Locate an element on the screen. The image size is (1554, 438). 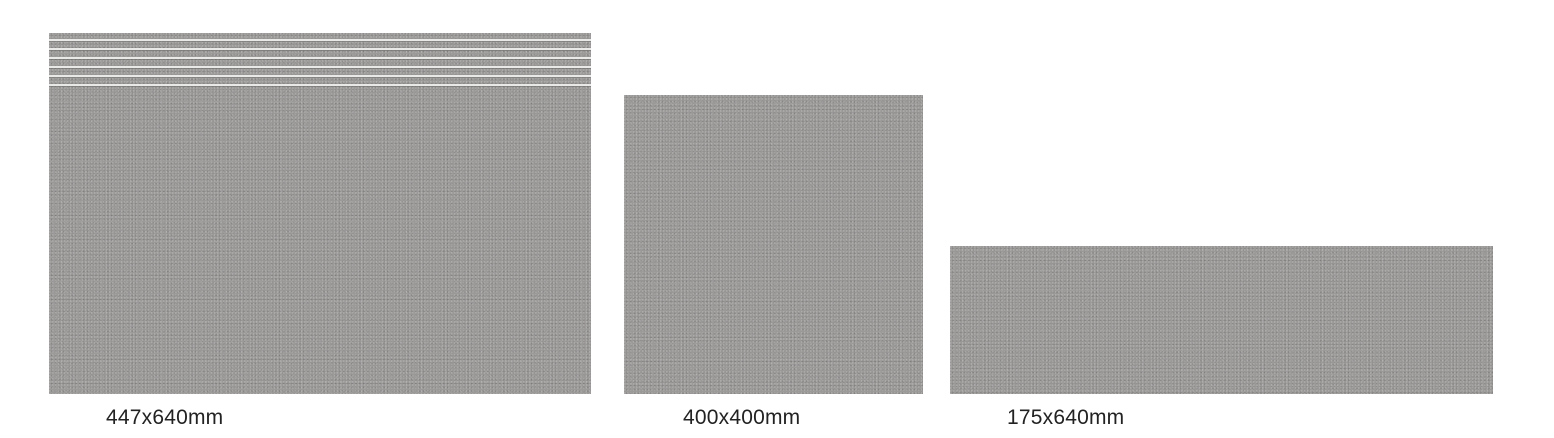
square-tile-size-label: 400x400mm is located at coordinates (742, 417).